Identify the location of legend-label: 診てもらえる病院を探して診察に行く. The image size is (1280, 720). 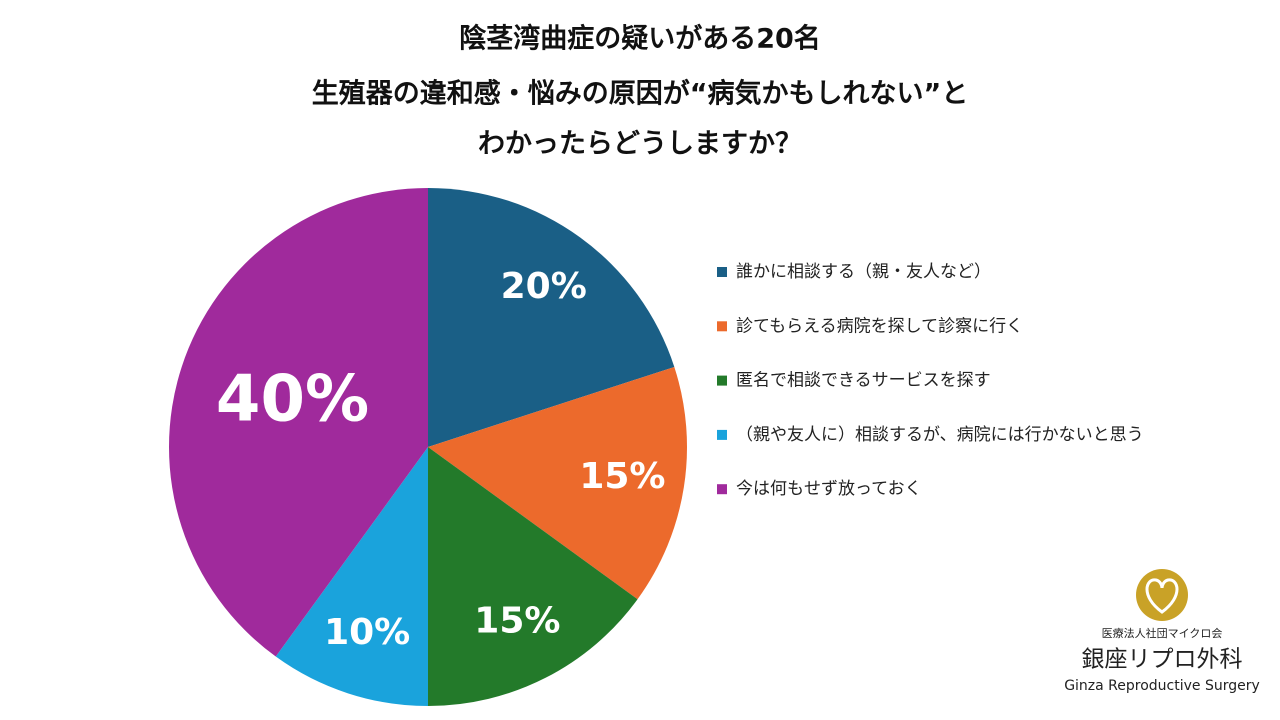
(879, 326).